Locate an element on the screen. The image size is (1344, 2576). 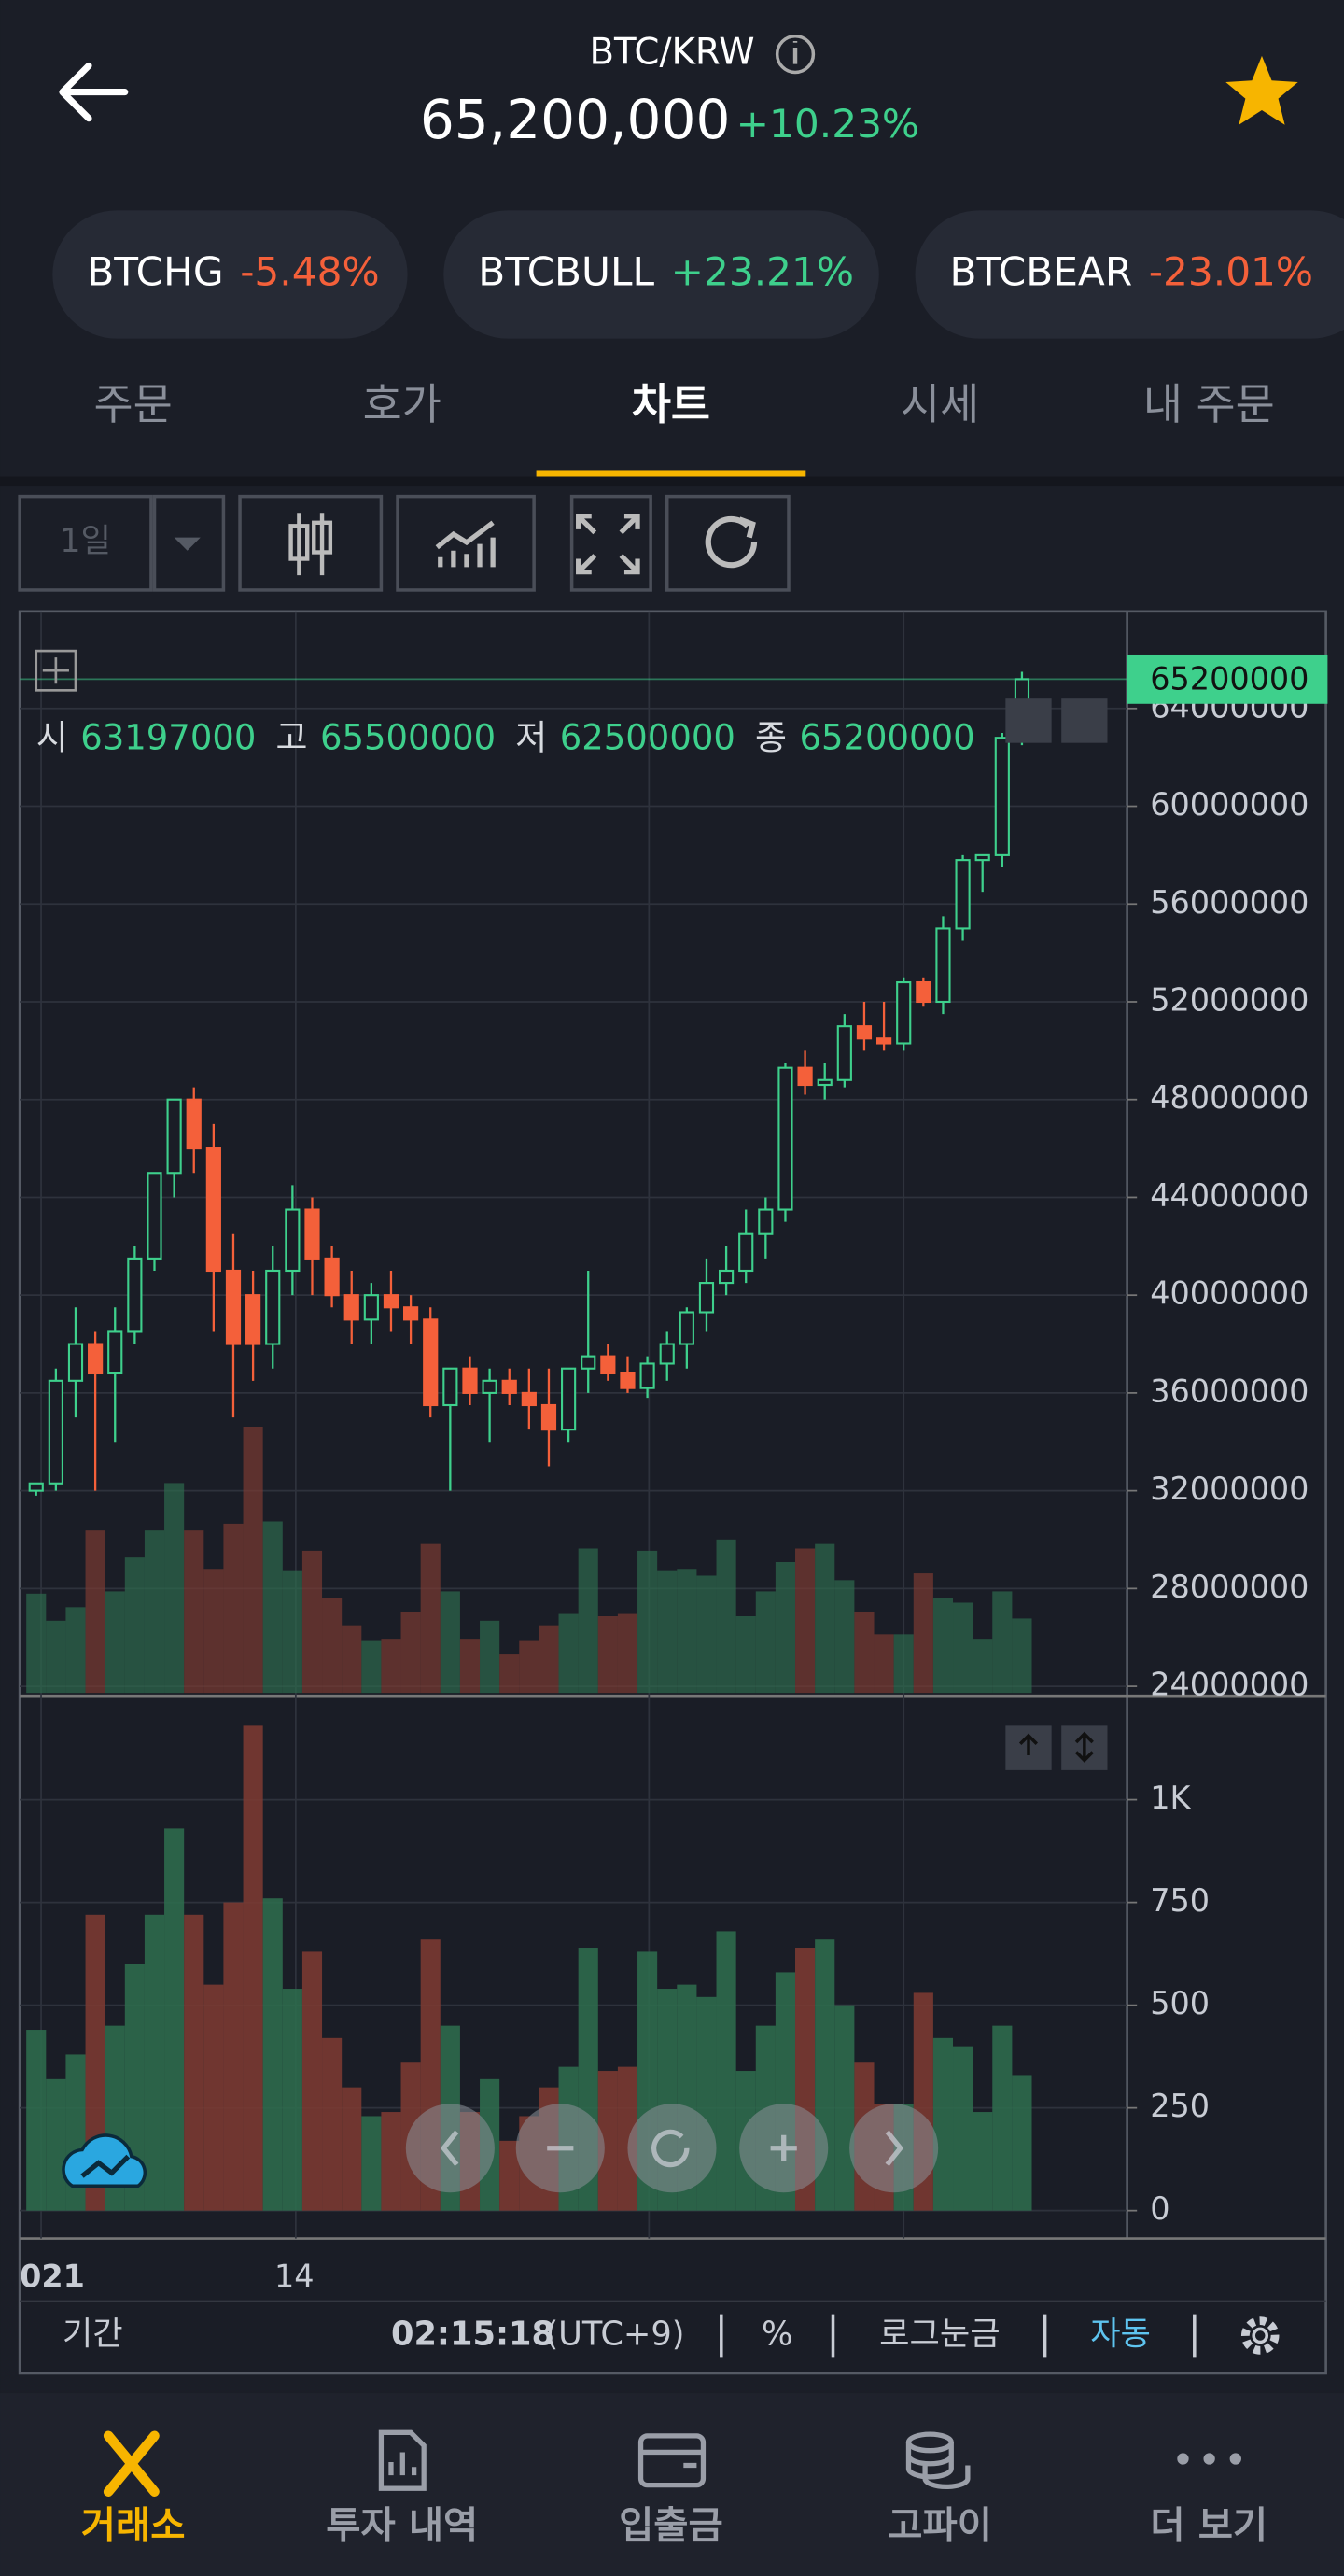
interval-box is located at coordinates (85, 543).